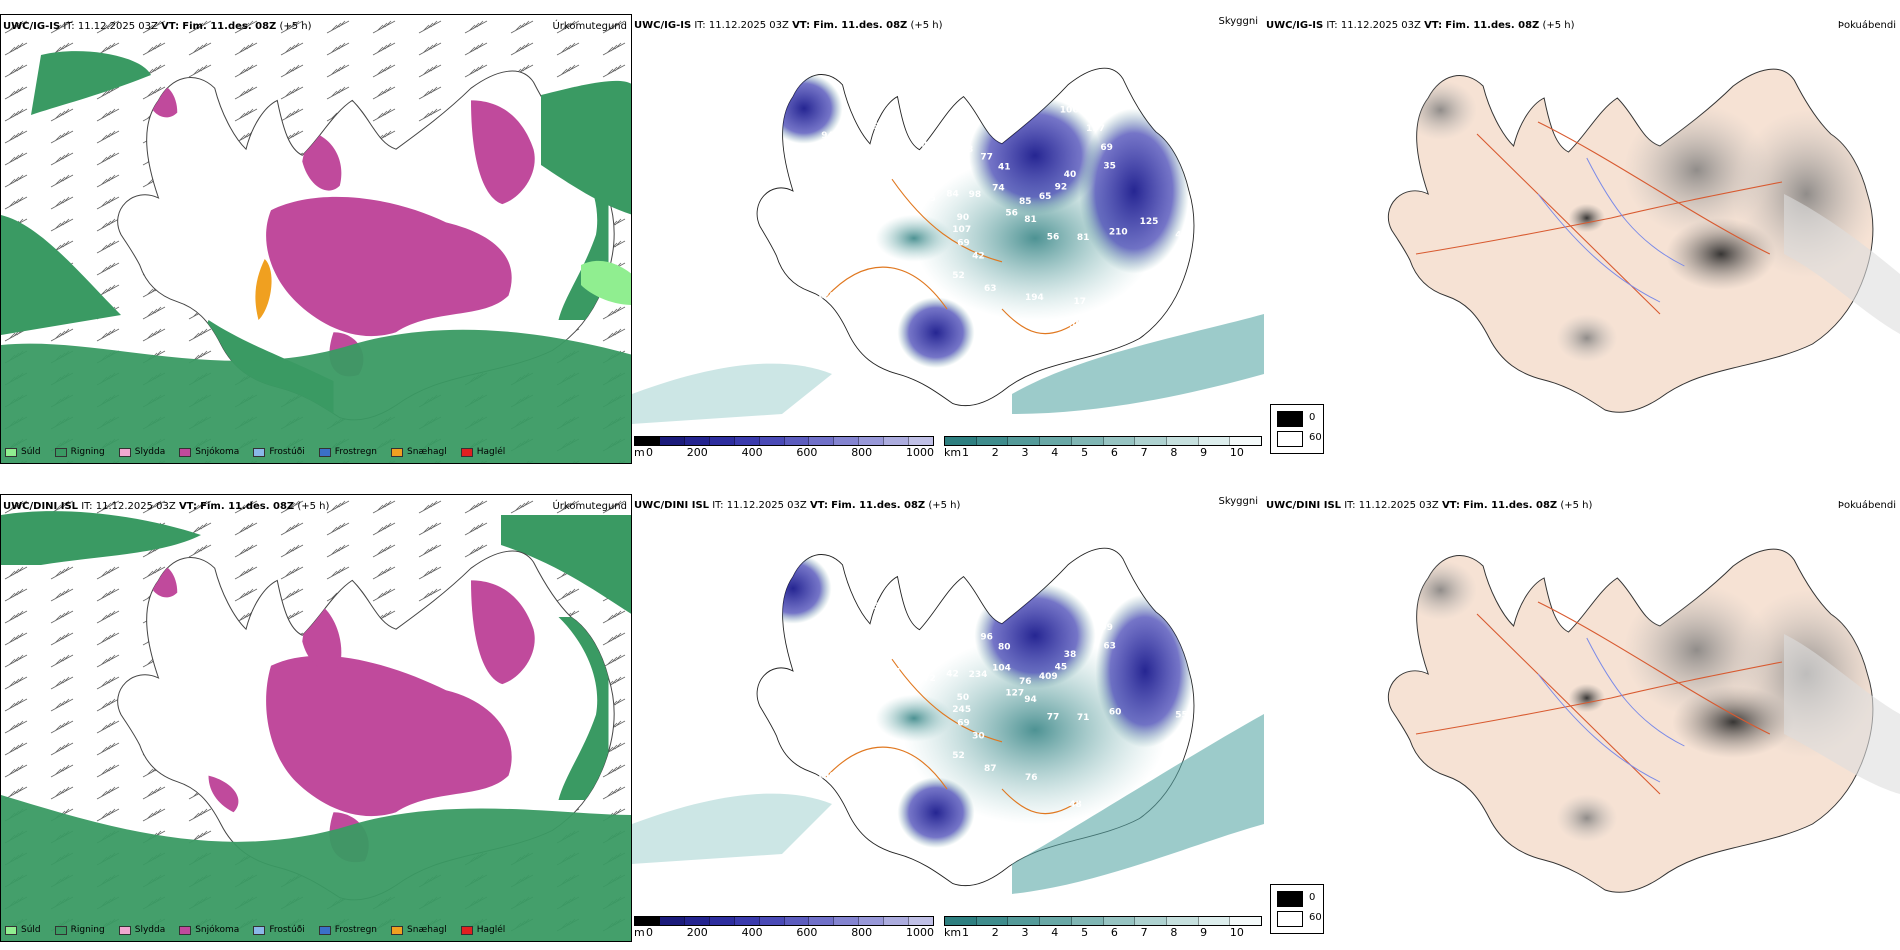 The image size is (1900, 950). I want to click on visibility-value-label: 84, so click(952, 195).